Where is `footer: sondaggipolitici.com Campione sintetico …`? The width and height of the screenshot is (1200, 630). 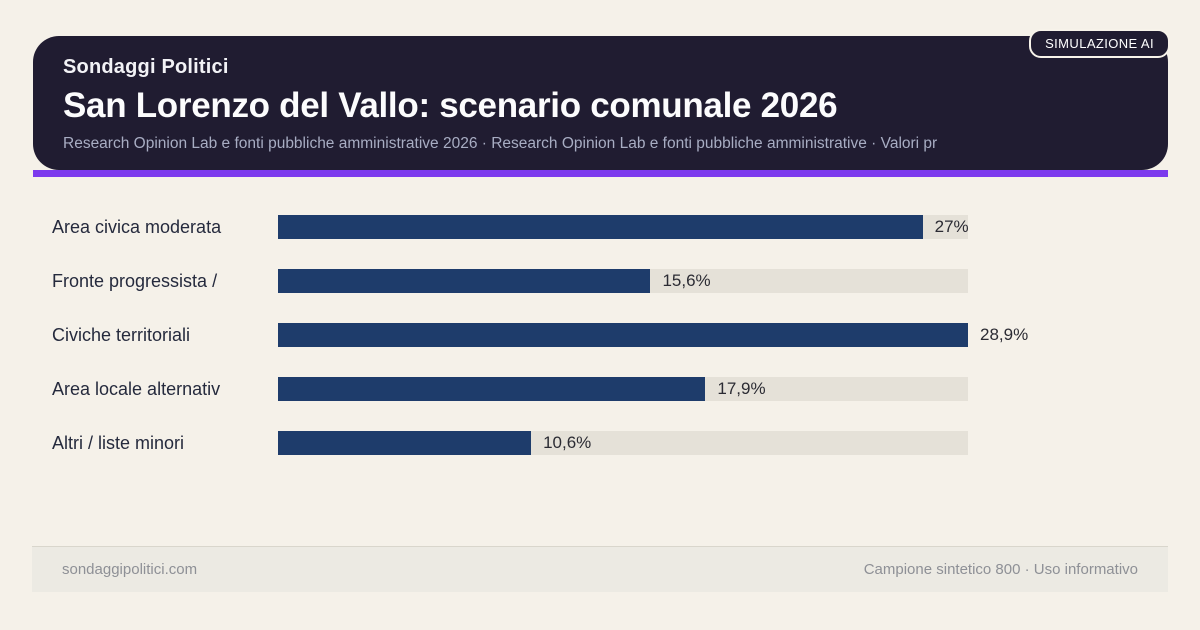 footer: sondaggipolitici.com Campione sintetico … is located at coordinates (600, 569).